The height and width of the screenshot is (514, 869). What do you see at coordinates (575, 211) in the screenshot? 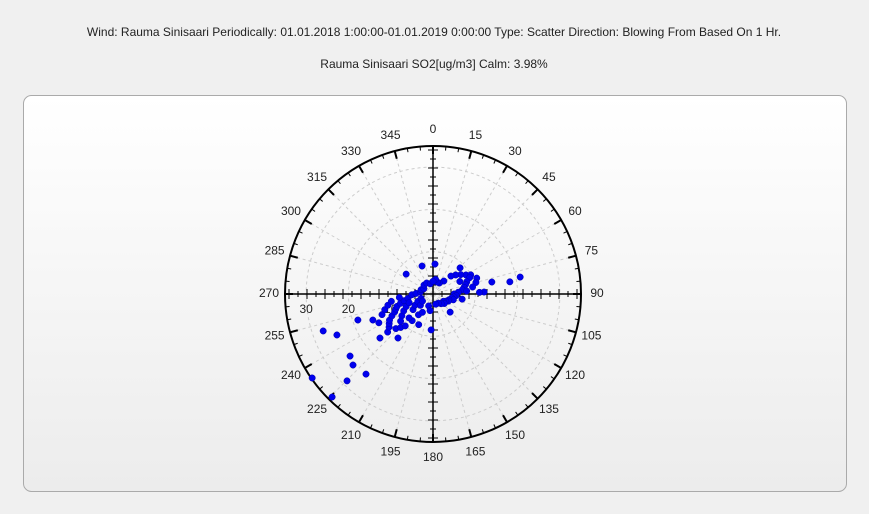
I see `angle-tick-label: 60` at bounding box center [575, 211].